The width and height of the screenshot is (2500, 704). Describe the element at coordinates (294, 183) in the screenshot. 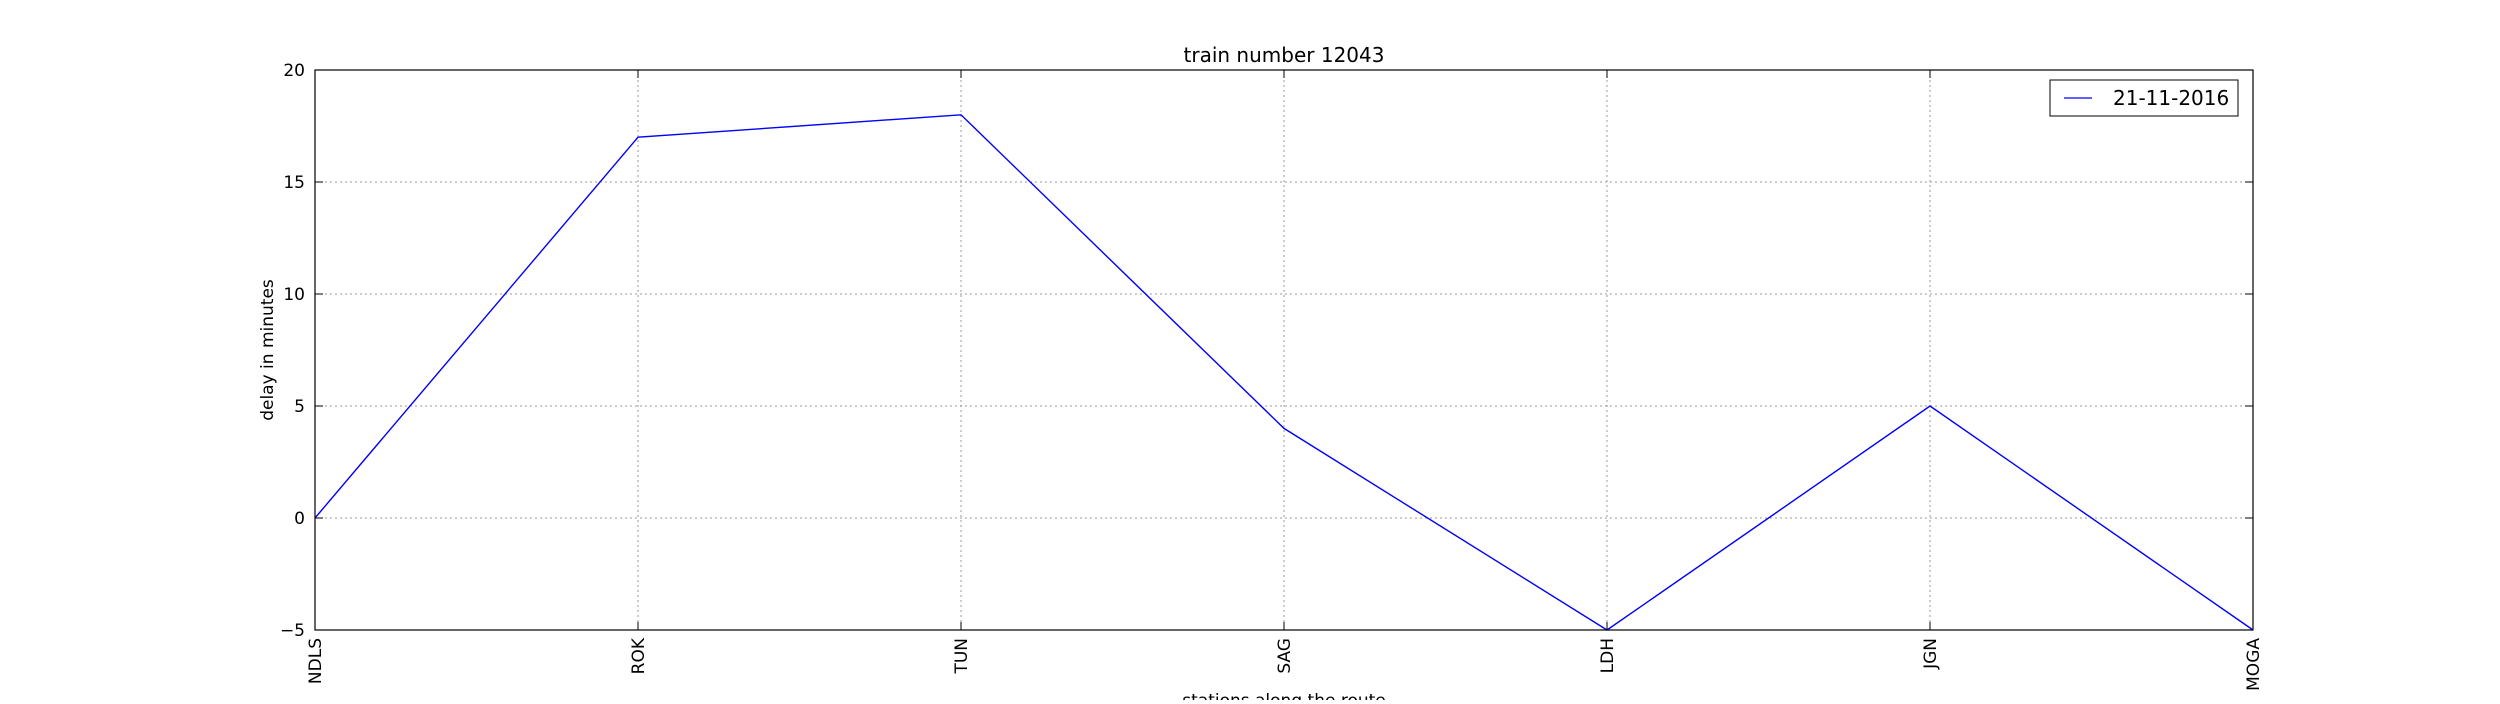

I see `y-tick-label: 15` at that location.